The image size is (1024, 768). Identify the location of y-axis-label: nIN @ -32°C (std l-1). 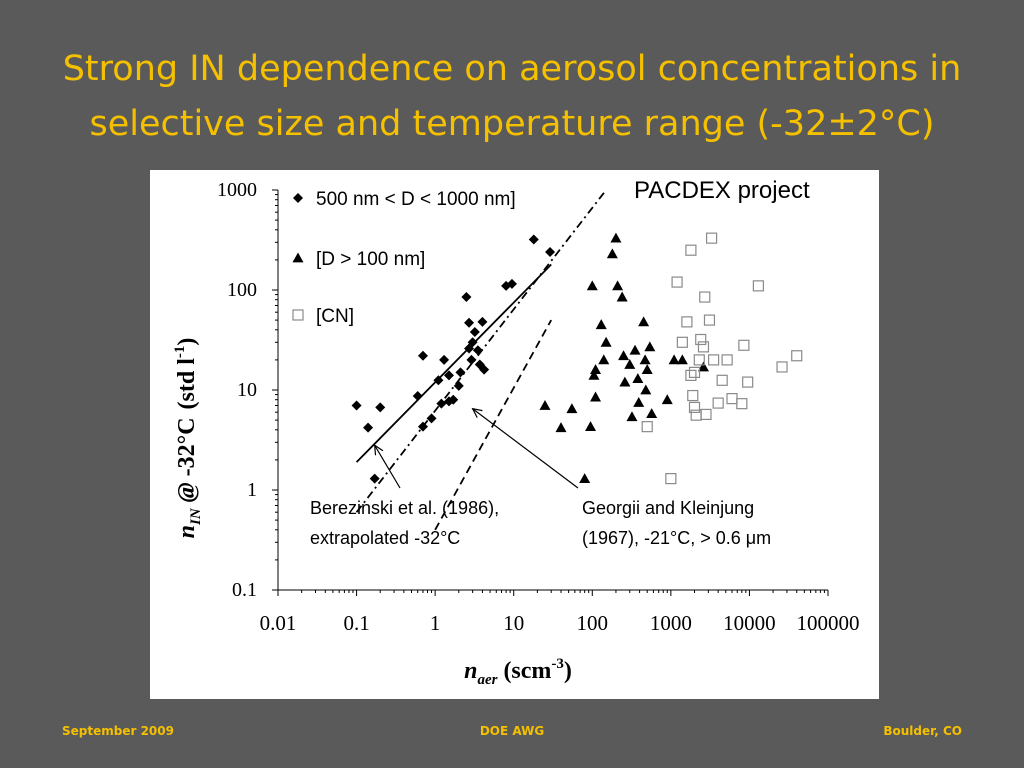
(188, 438).